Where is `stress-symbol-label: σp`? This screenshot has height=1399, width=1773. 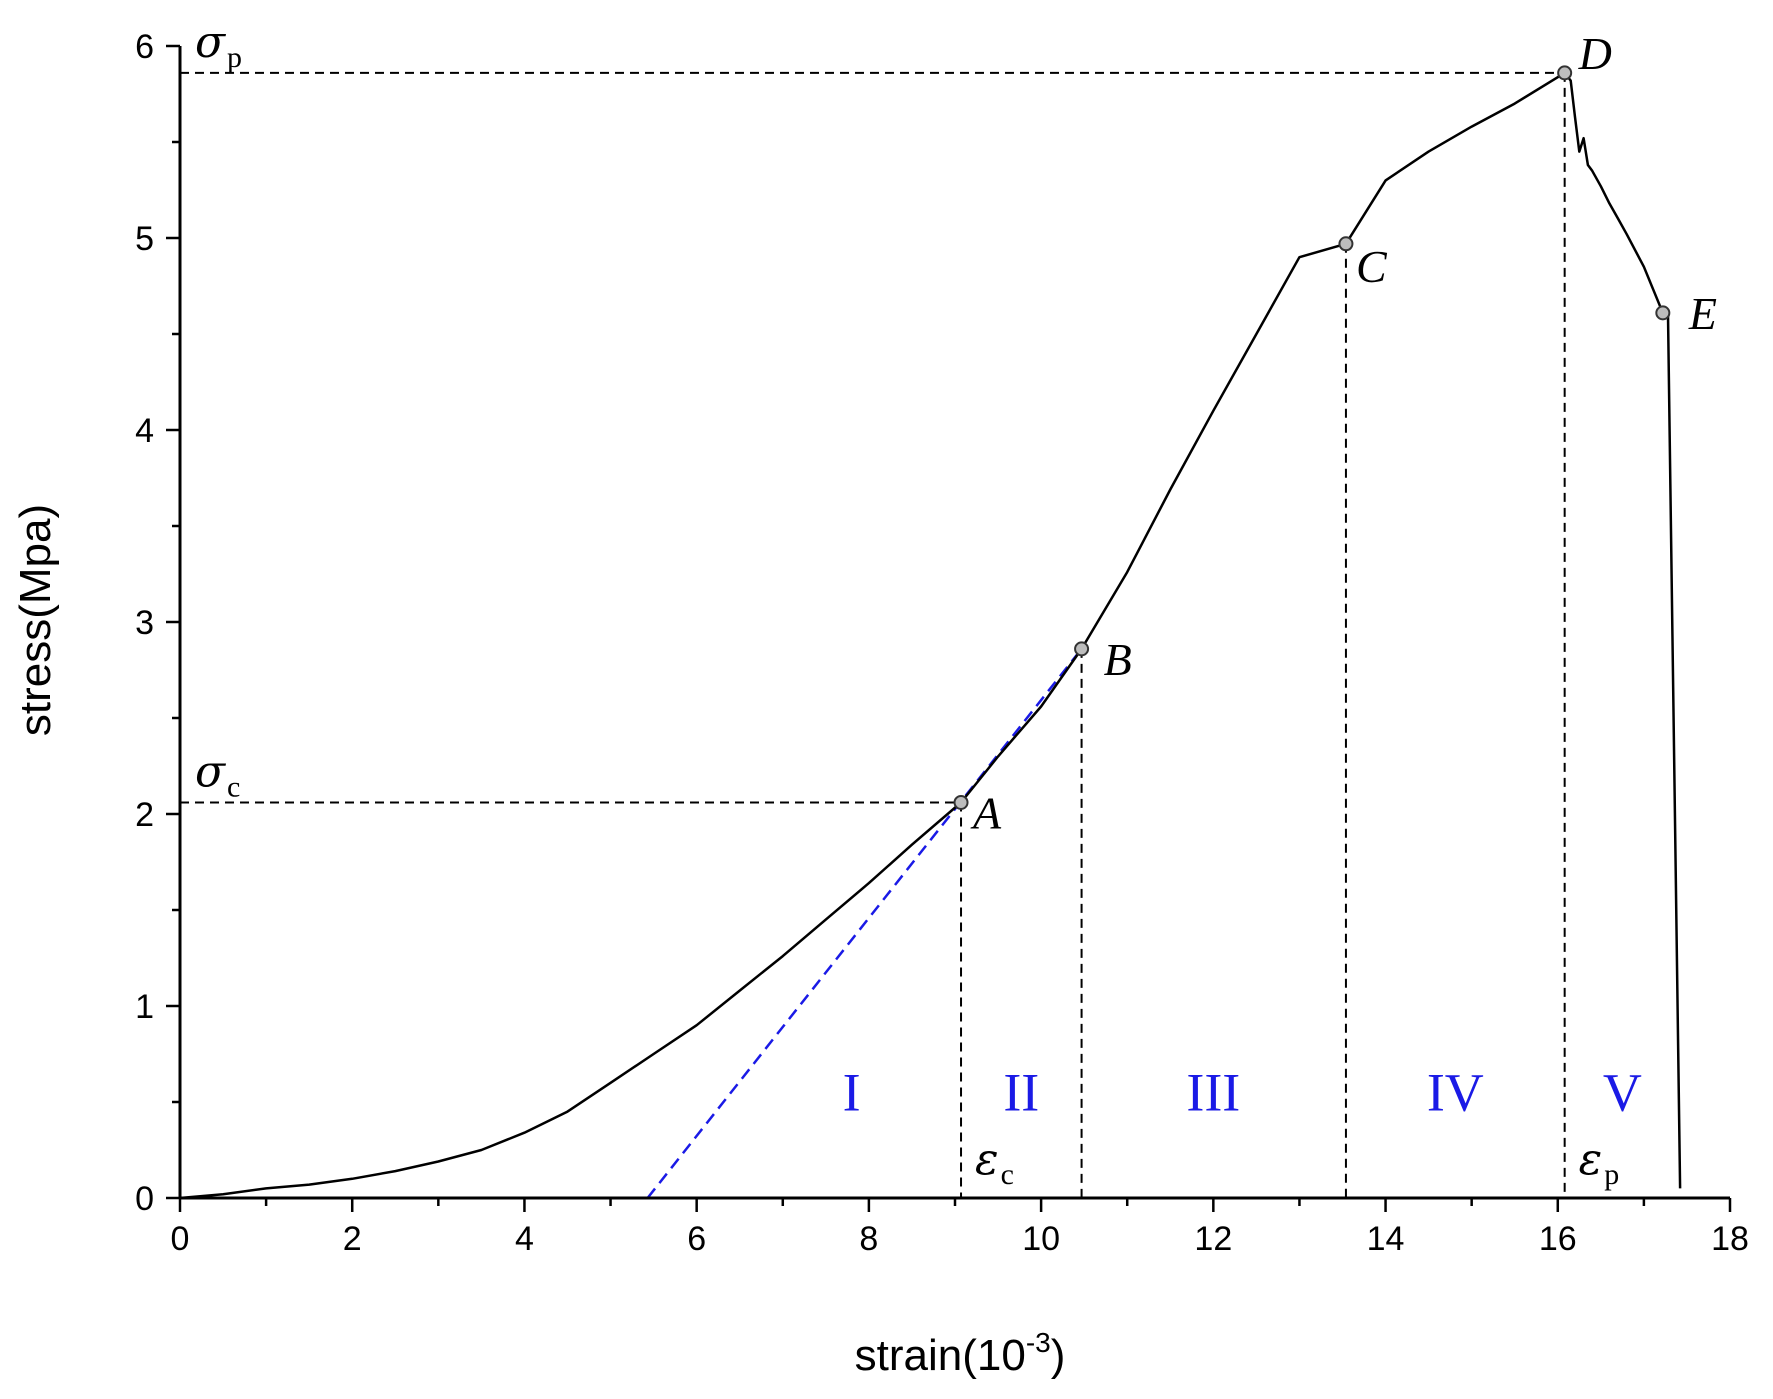
stress-symbol-label: σp is located at coordinates (218, 45).